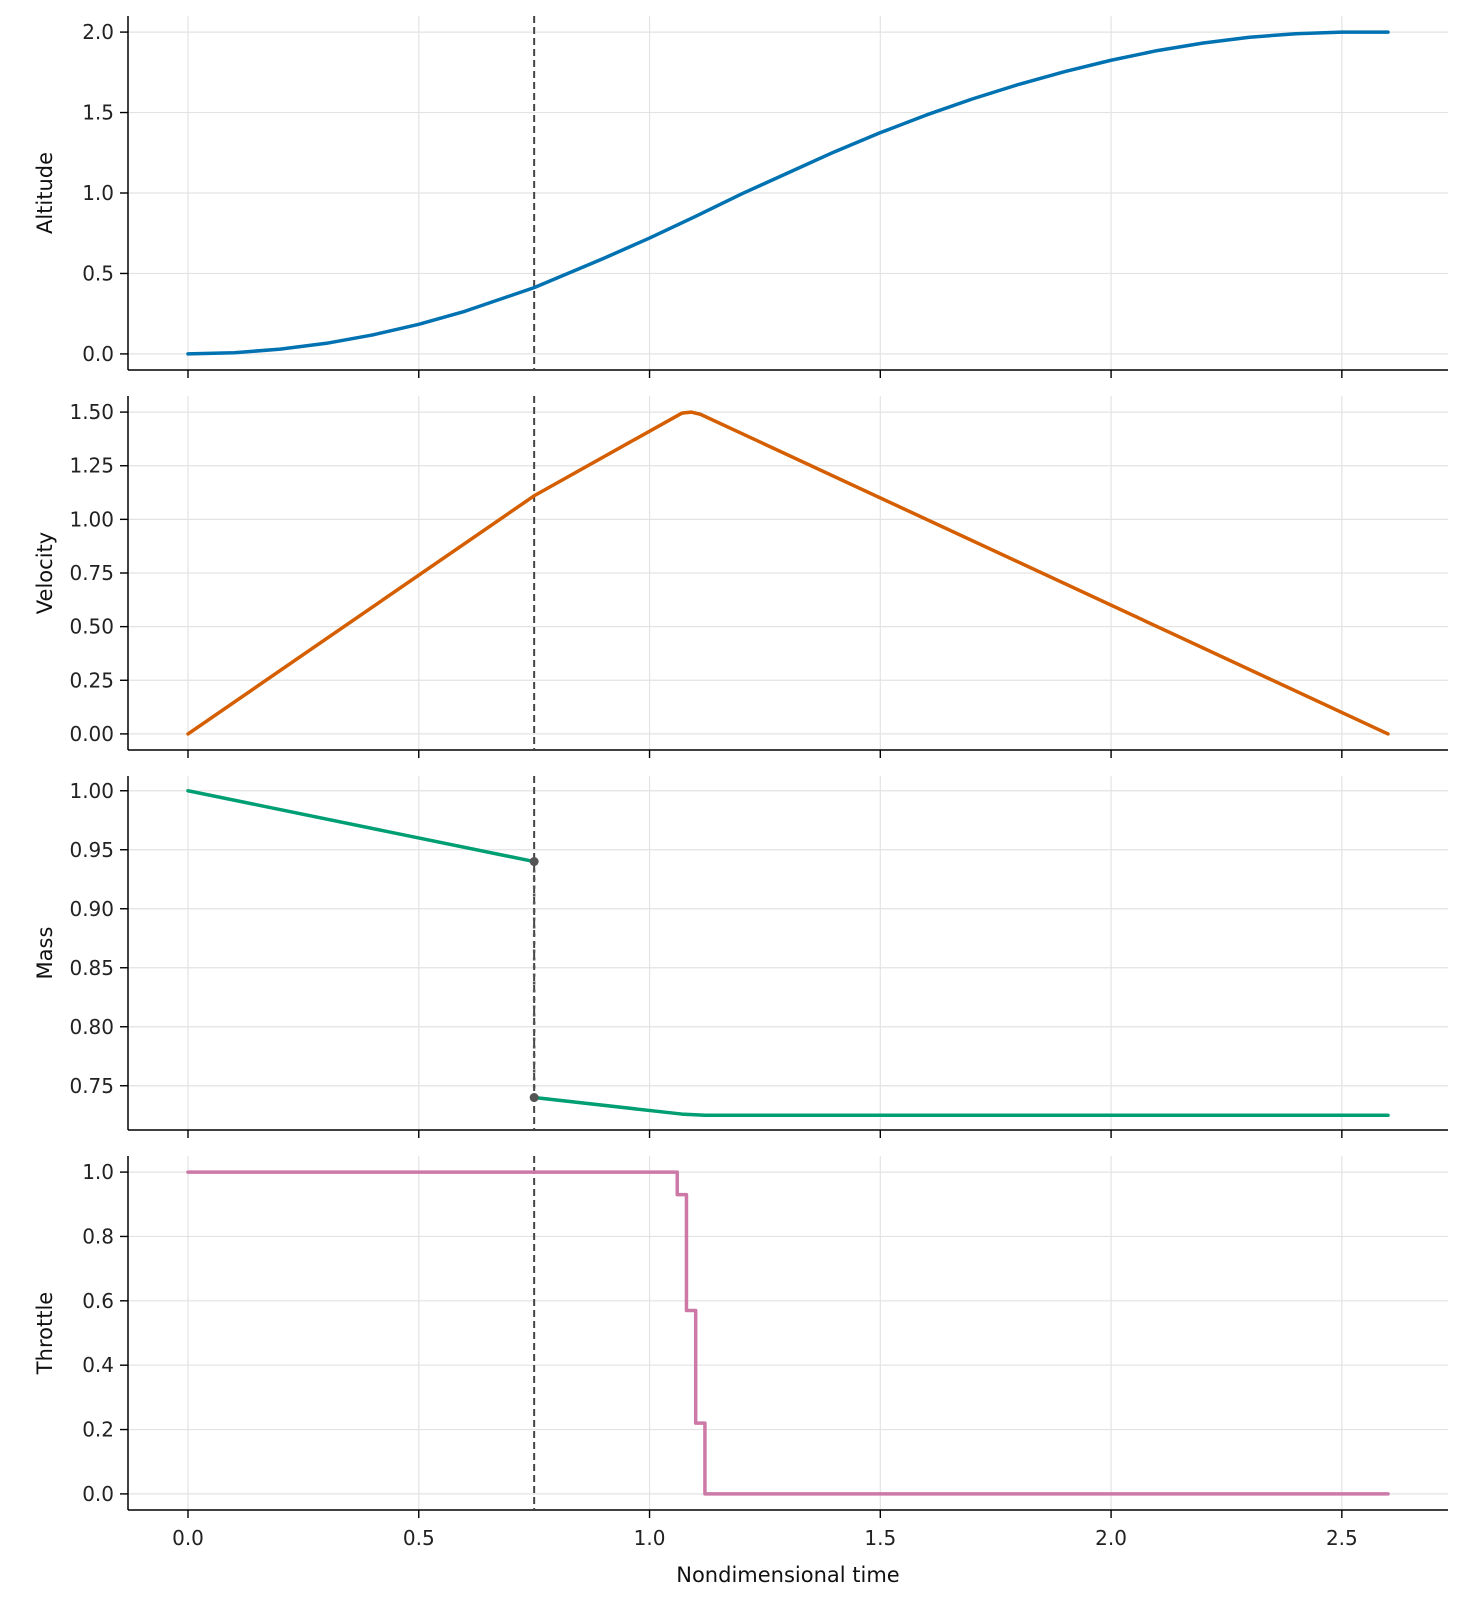  Describe the element at coordinates (45, 953) in the screenshot. I see `y-axis-label: Mass` at that location.